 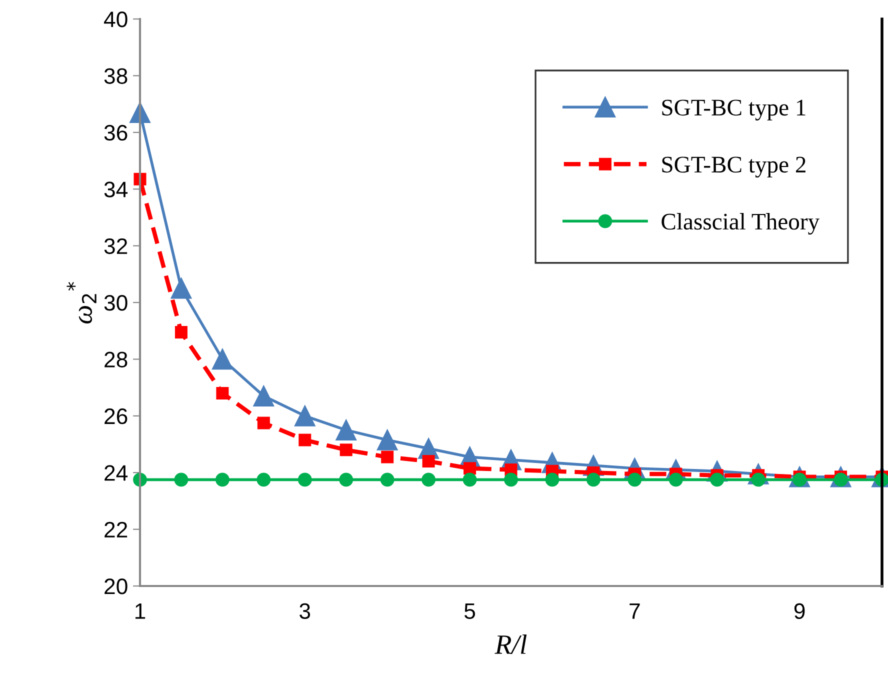 I want to click on legend-label: SGT-BC type 1, so click(x=734, y=110).